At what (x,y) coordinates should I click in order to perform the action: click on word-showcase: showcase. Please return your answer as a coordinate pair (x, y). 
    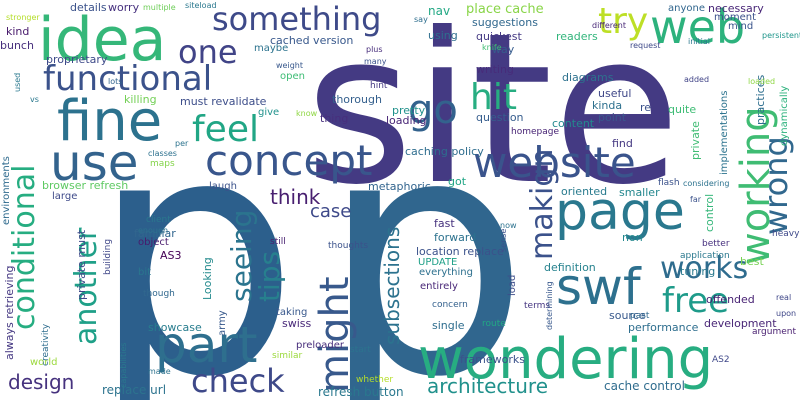
    Looking at the image, I should click on (175, 327).